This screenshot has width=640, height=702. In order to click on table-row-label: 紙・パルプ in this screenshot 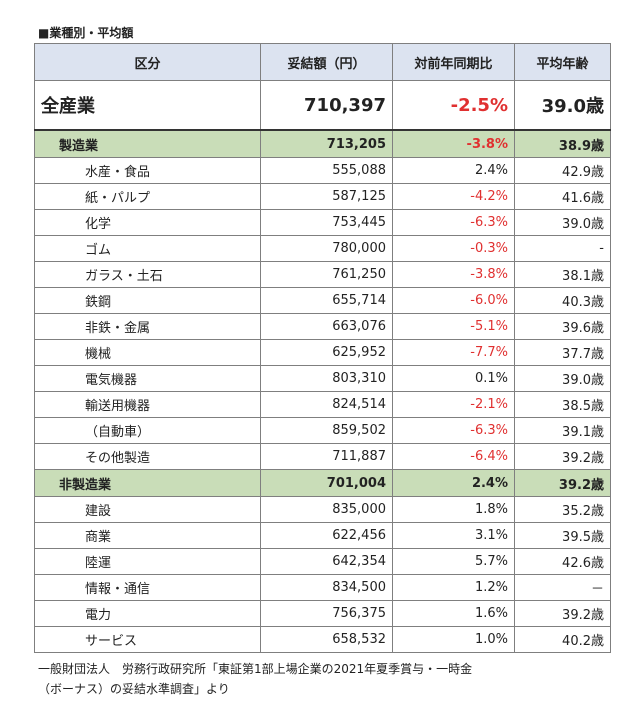, I will do `click(147, 196)`.